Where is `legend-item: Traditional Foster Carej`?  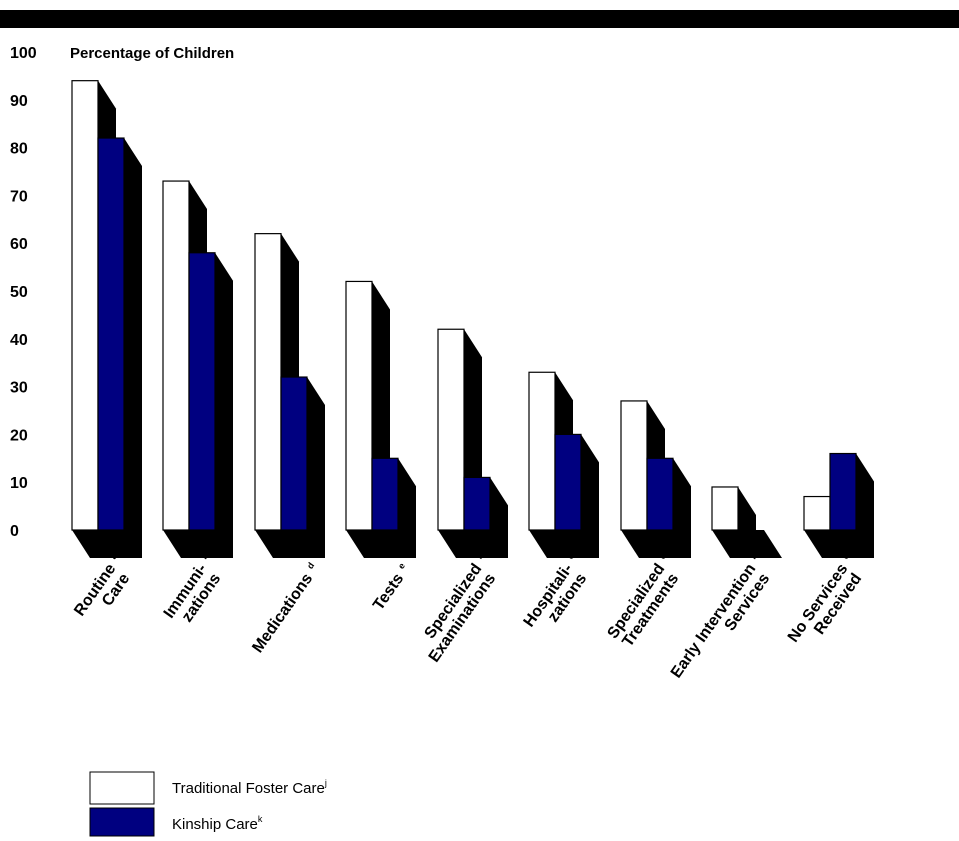 legend-item: Traditional Foster Carej is located at coordinates (208, 788).